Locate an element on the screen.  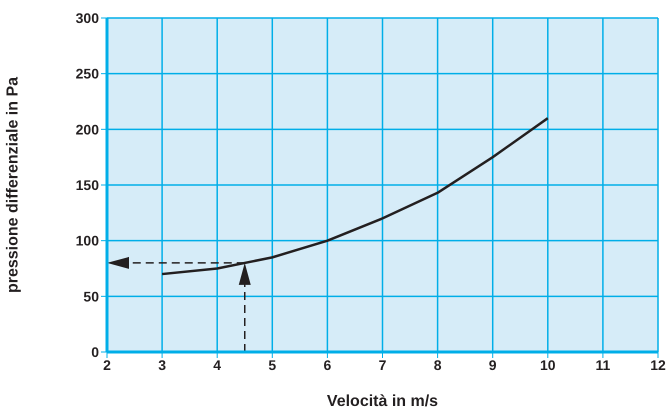
x-axis-title: Velocità in m/s is located at coordinates (382, 401).